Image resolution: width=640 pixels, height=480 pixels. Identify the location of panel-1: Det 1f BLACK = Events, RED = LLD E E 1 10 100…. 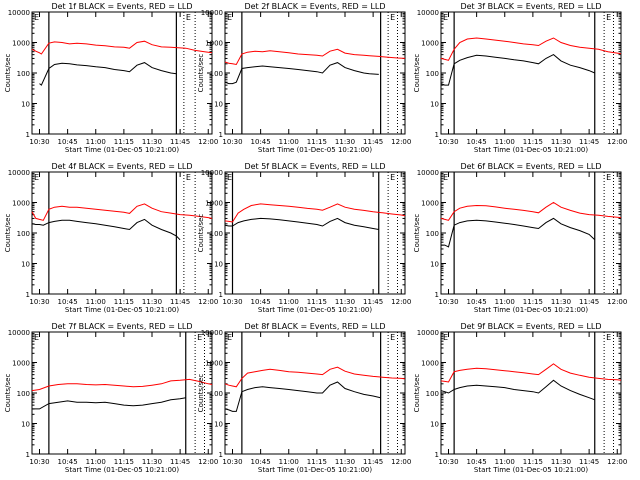
(111, 78).